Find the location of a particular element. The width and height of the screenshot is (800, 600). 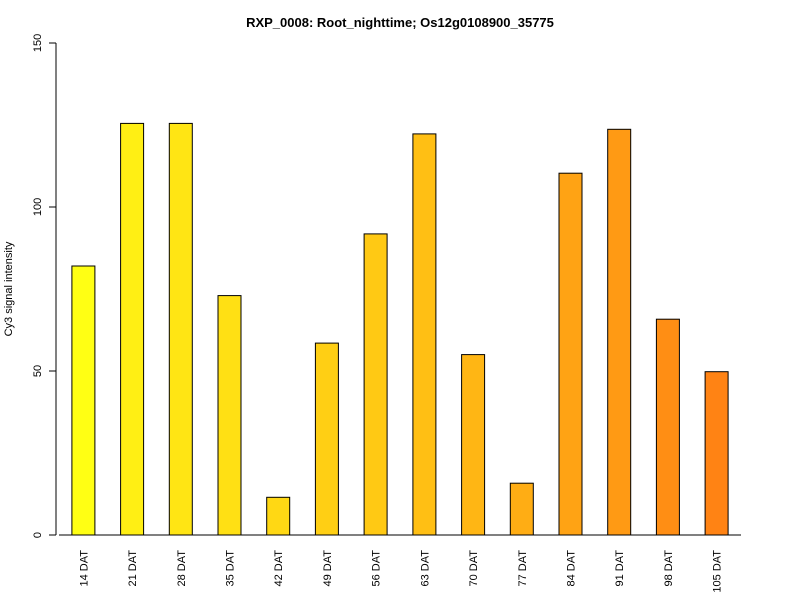

x-tick-label: 63 DAT is located at coordinates (425, 568).